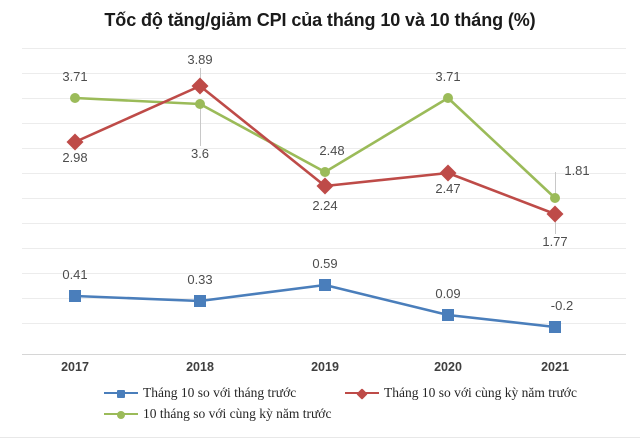 This screenshot has width=640, height=441. I want to click on legend-item-green: 10 tháng so với cùng kỳ năm trước, so click(217, 414).